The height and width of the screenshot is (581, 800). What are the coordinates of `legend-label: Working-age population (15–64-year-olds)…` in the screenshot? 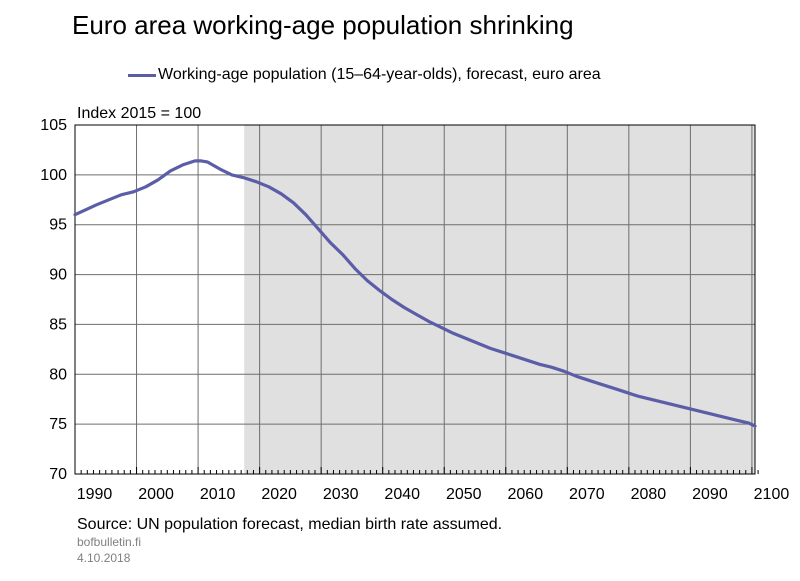 It's located at (379, 74).